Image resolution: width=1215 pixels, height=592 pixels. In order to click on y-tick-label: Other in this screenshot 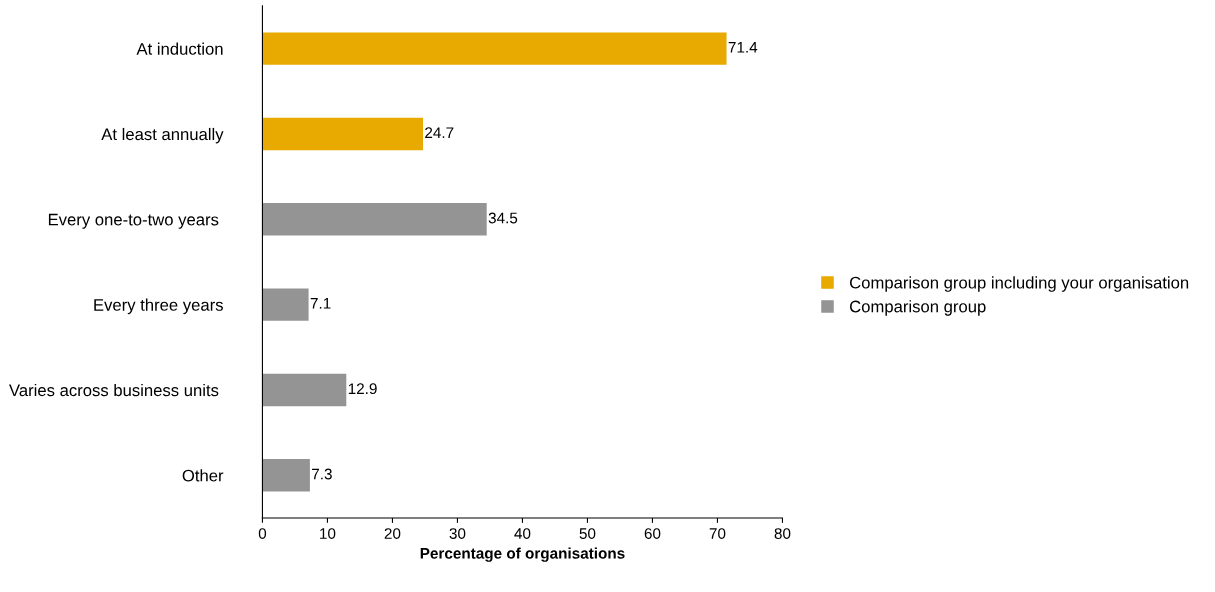, I will do `click(203, 475)`.